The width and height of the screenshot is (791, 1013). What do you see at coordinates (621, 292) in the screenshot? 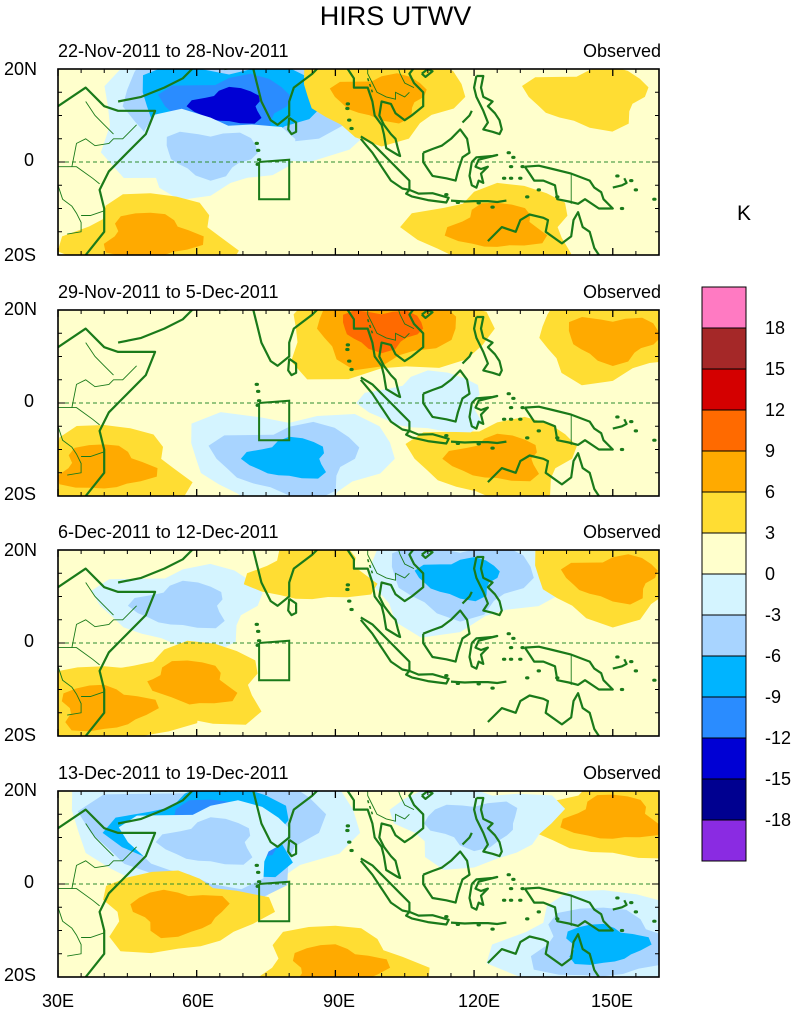
I see `panel-2-observed-label: Observed` at bounding box center [621, 292].